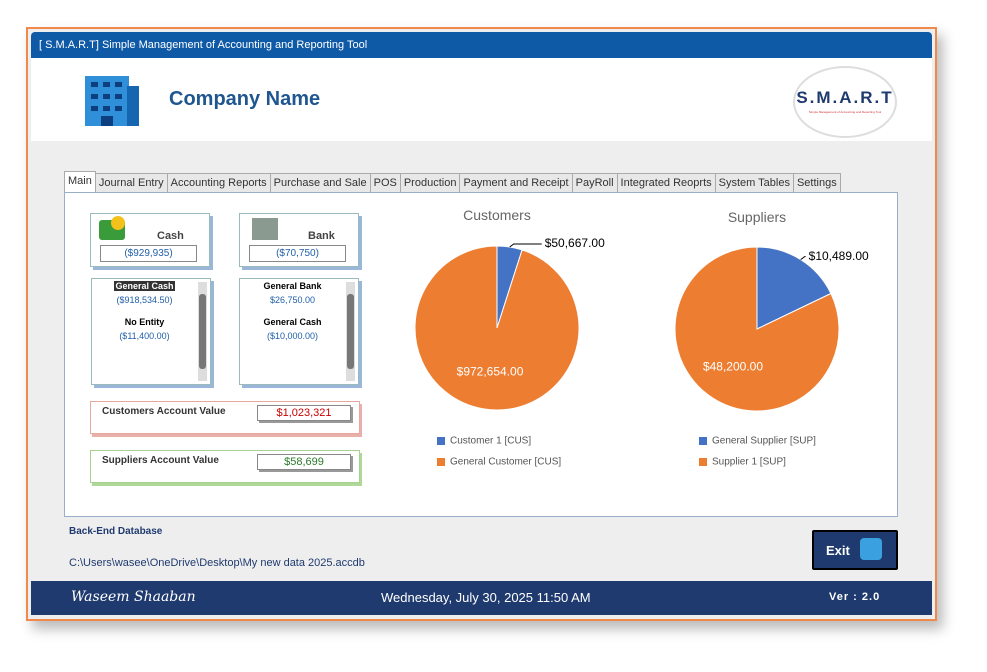 This screenshot has height=672, width=987. I want to click on chart-title: Suppliers, so click(757, 217).